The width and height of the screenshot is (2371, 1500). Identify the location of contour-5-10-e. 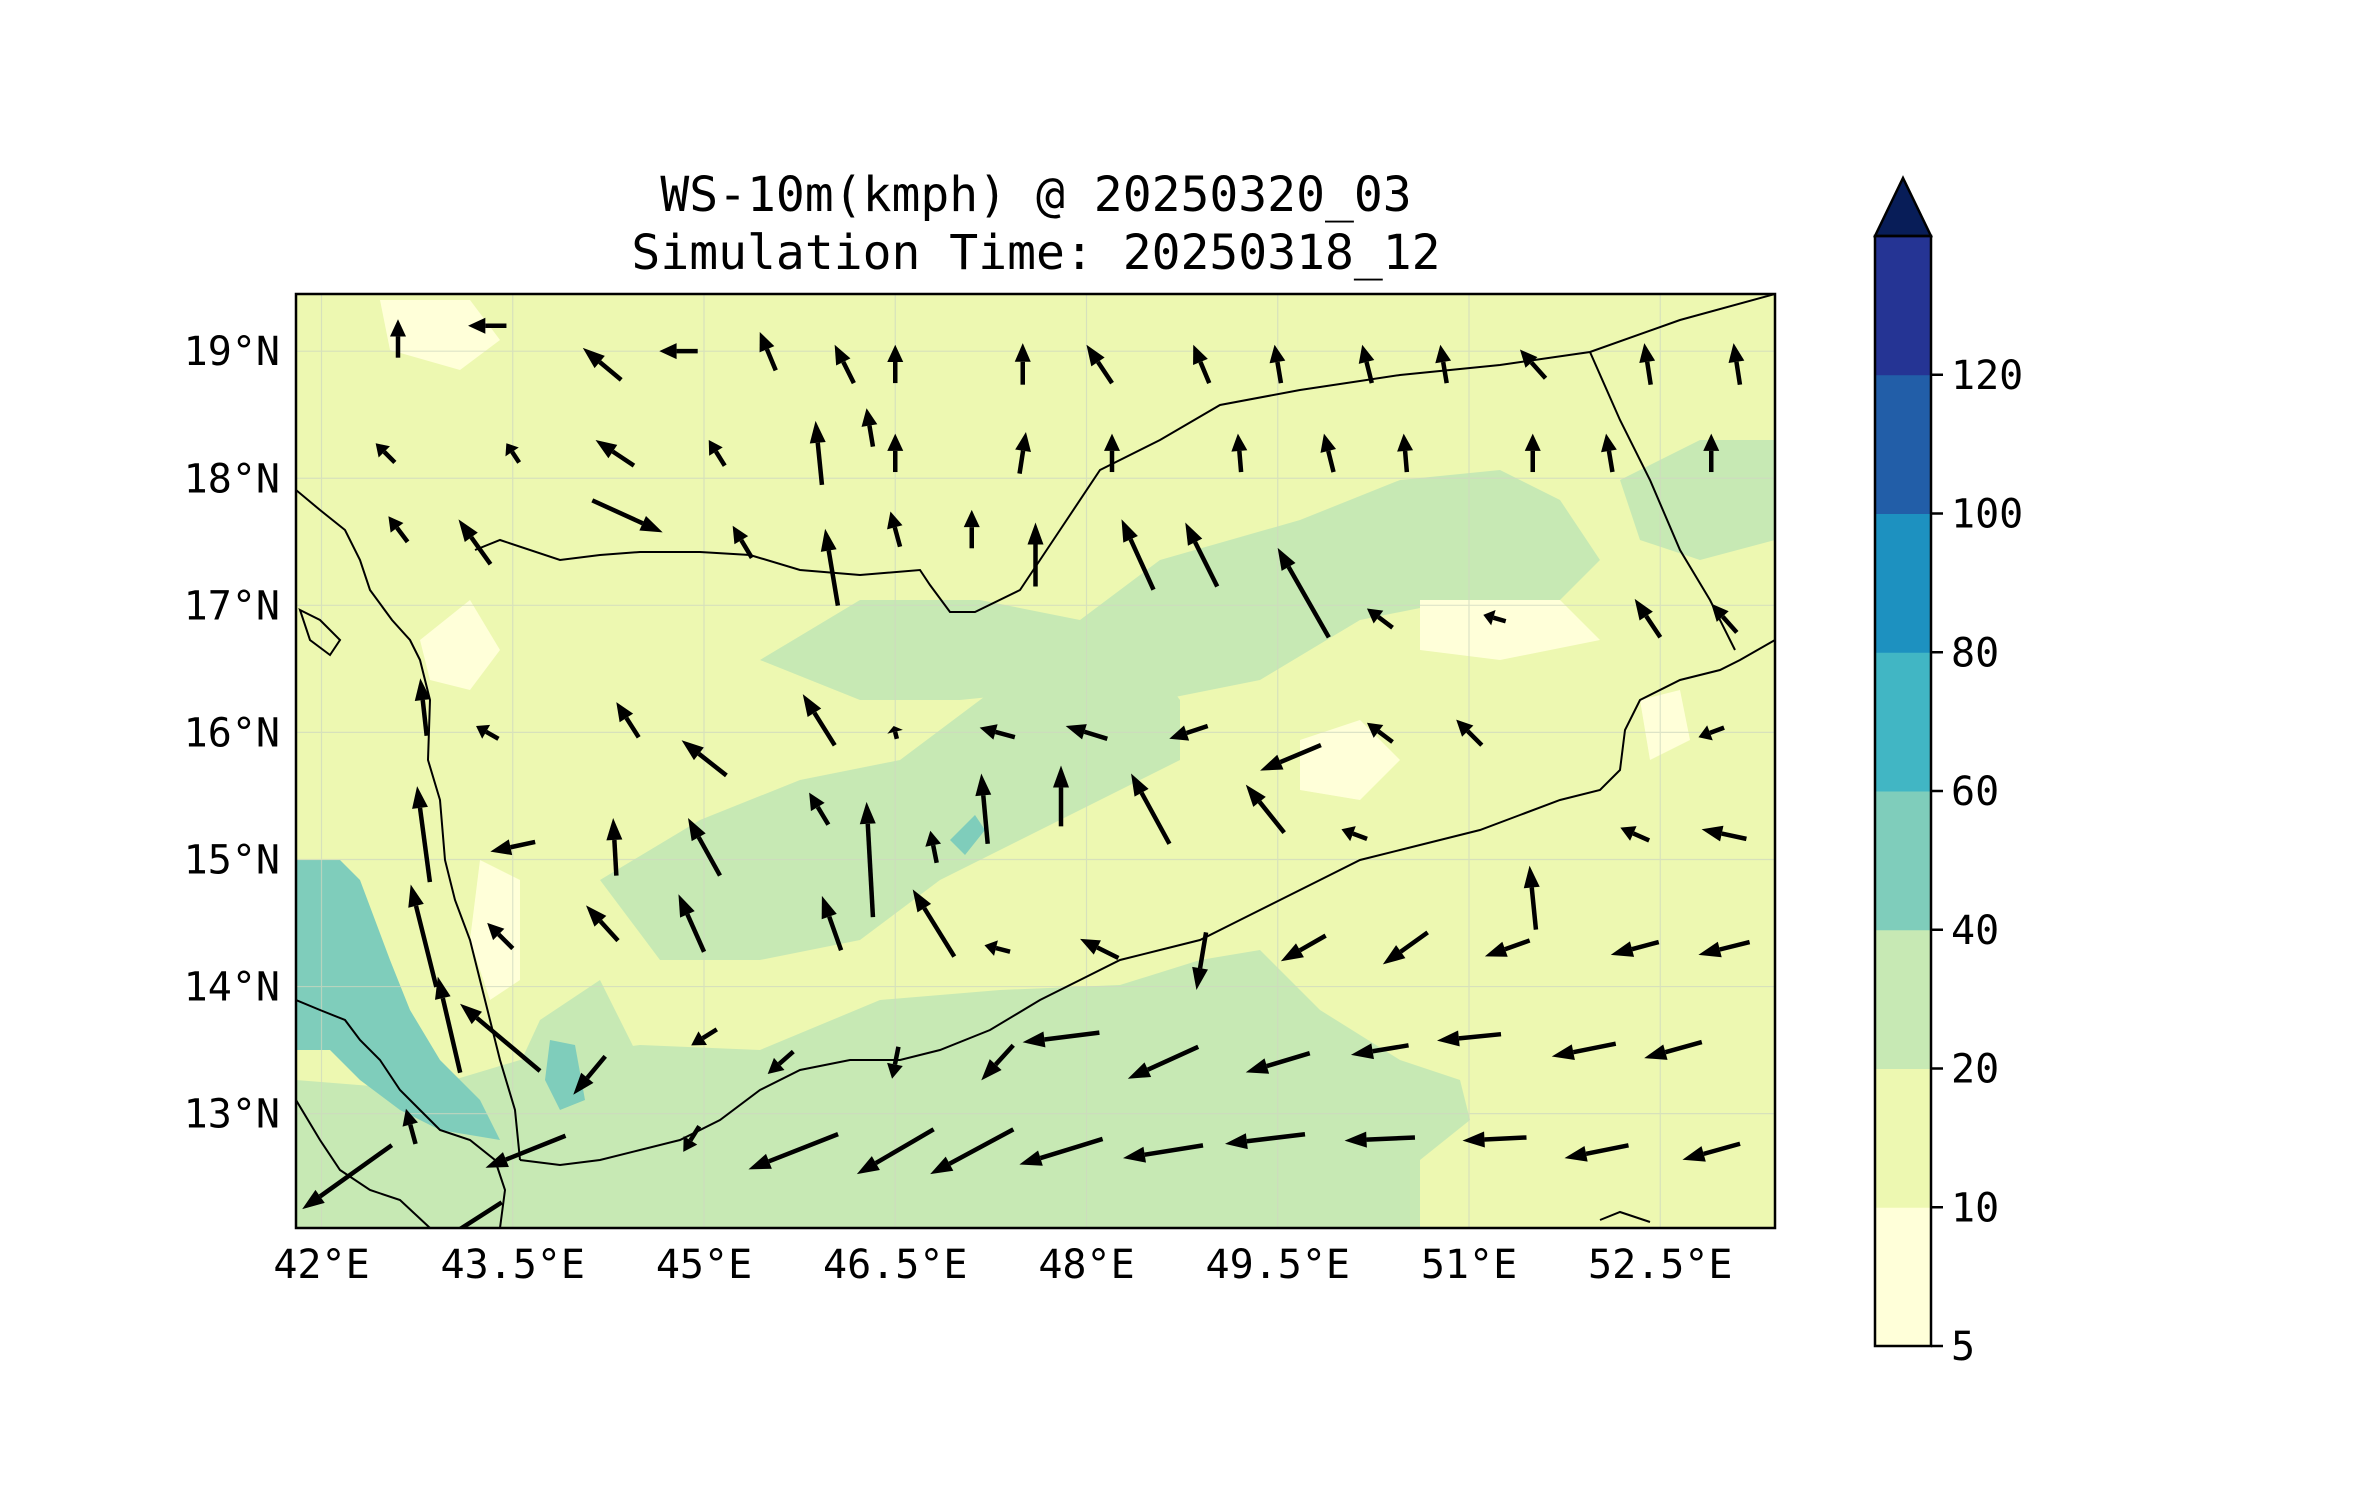
(1665, 725).